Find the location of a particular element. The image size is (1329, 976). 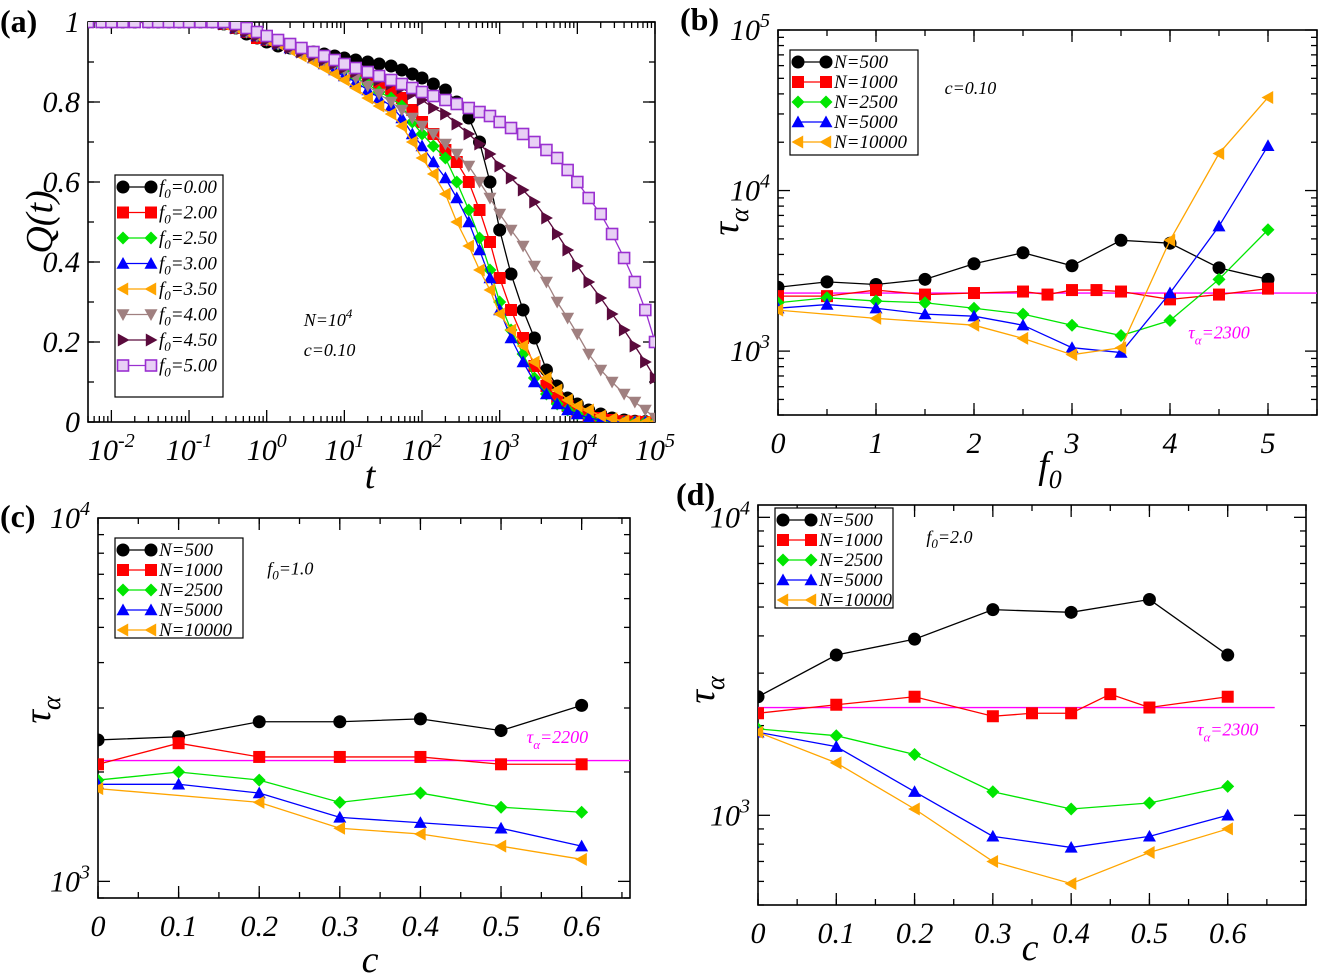

x-tick-label: 0.1 is located at coordinates (837, 933).